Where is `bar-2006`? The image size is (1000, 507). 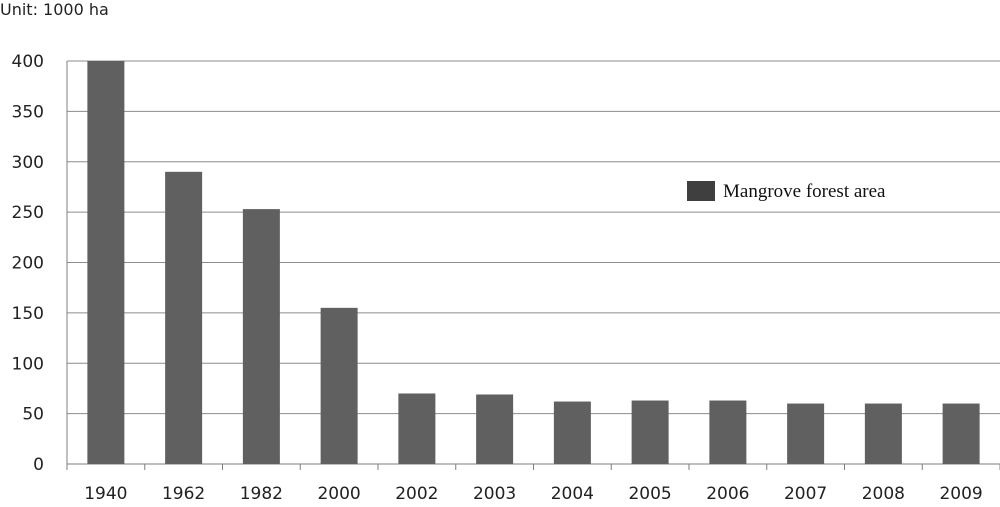
bar-2006 is located at coordinates (728, 432).